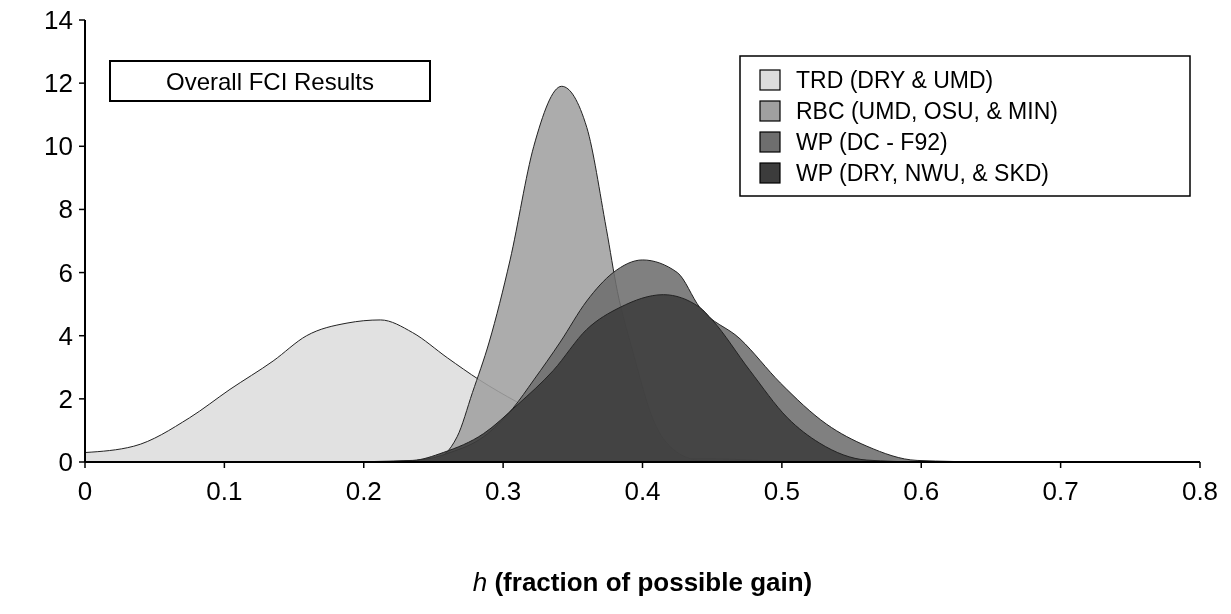  What do you see at coordinates (642, 491) in the screenshot?
I see `x-tick-label: 0.4` at bounding box center [642, 491].